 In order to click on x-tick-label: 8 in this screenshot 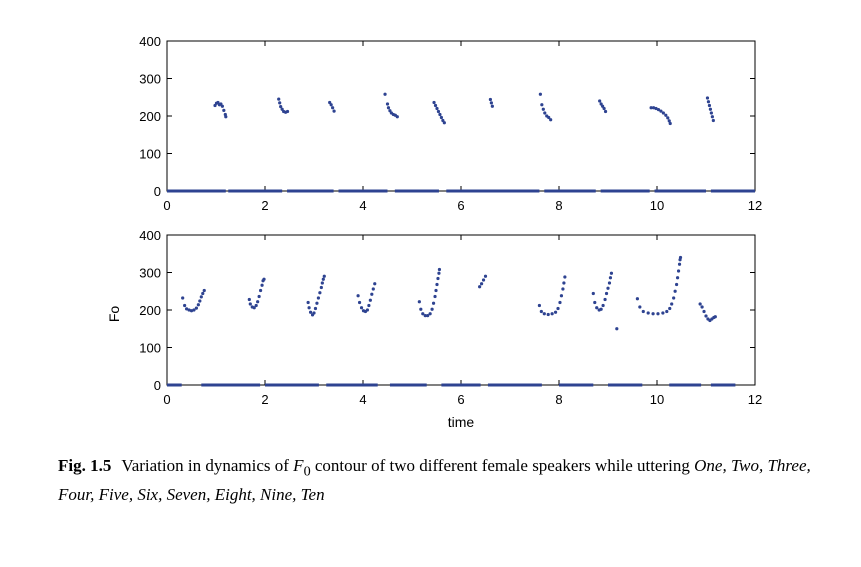, I will do `click(558, 205)`.